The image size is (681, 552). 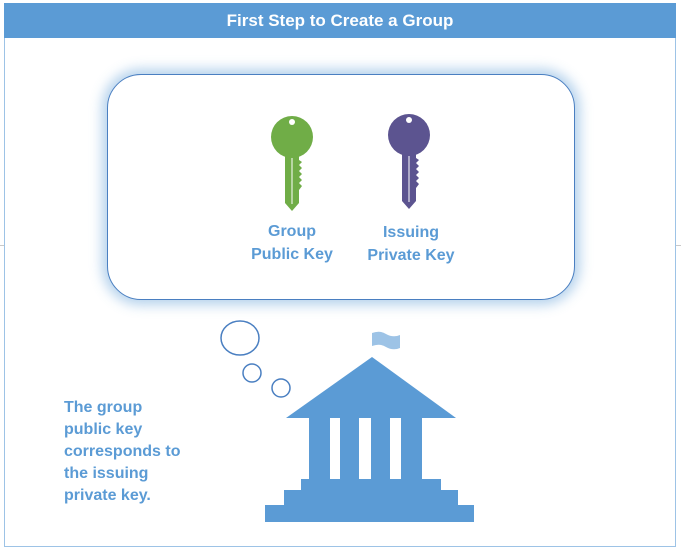 What do you see at coordinates (369, 439) in the screenshot?
I see `building-icon` at bounding box center [369, 439].